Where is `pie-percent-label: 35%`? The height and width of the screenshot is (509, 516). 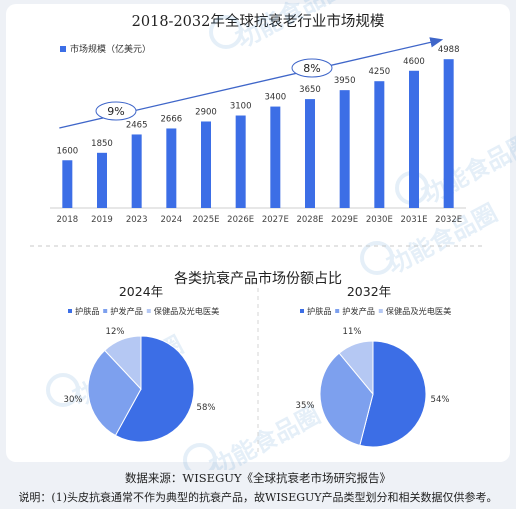 pie-percent-label: 35% is located at coordinates (305, 406).